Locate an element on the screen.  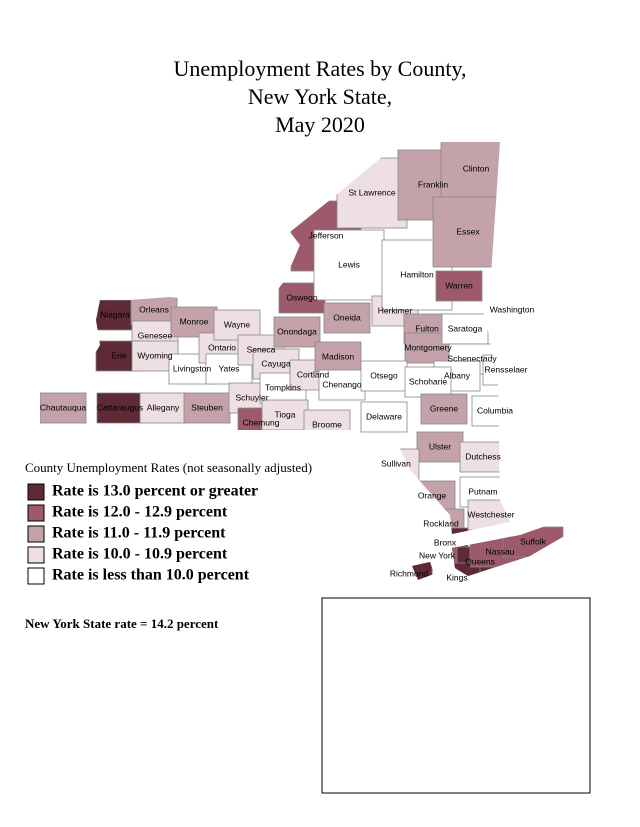
county-label: Tioga is located at coordinates (285, 414).